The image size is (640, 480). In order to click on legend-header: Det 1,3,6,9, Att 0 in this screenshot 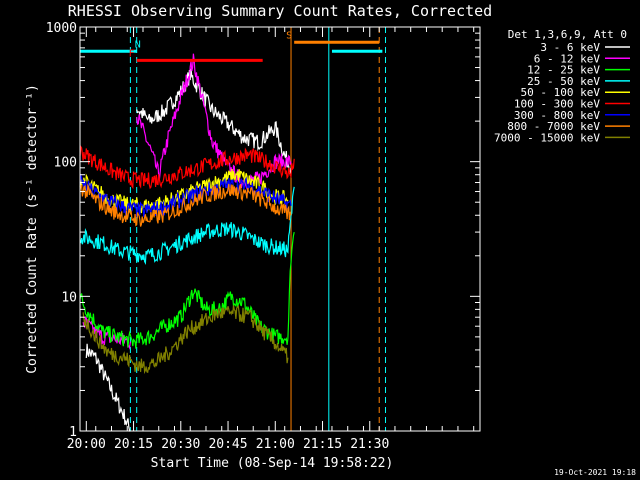, I will do `click(567, 34)`.